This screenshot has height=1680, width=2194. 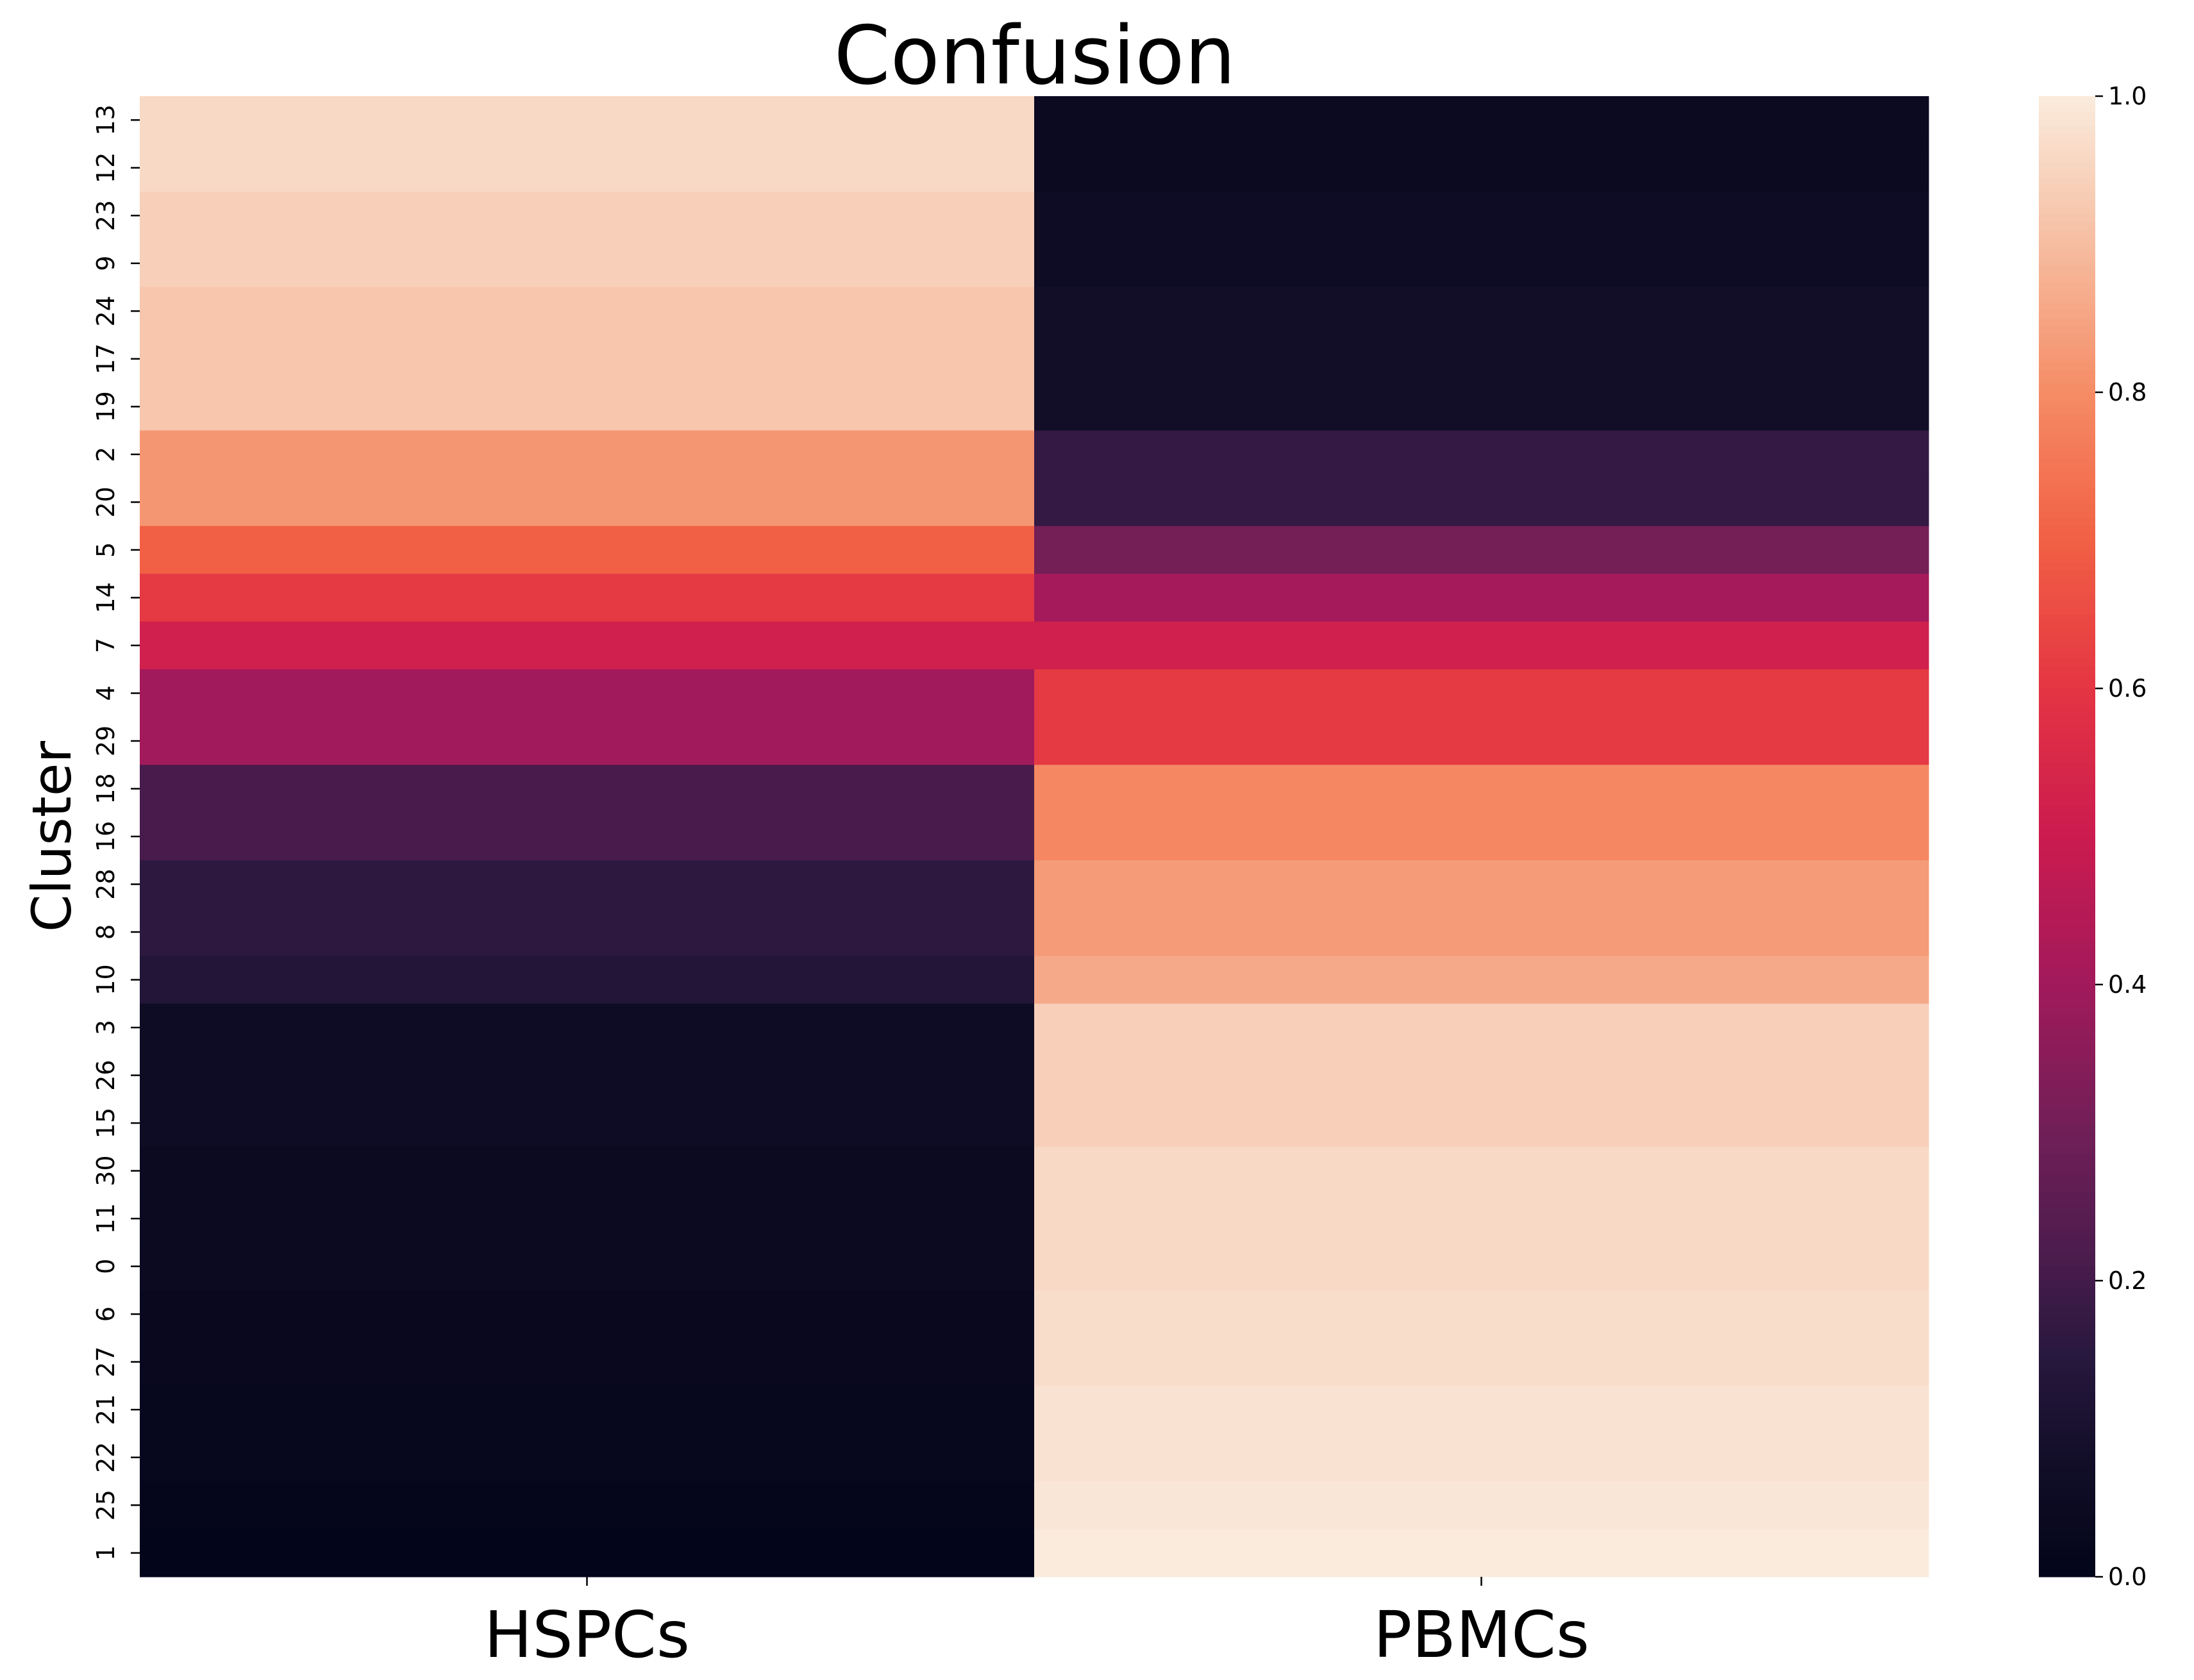 What do you see at coordinates (106, 1170) in the screenshot?
I see `y-tick-label: 30` at bounding box center [106, 1170].